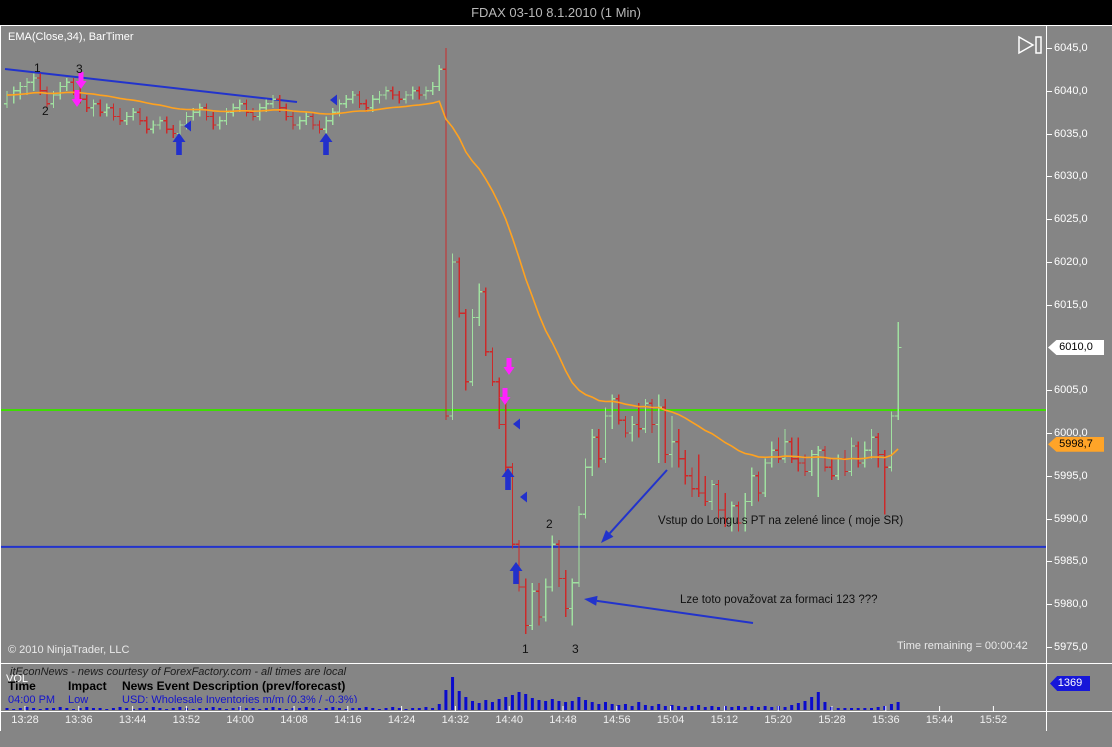  Describe the element at coordinates (0, 378) in the screenshot. I see `chart-left-border` at that location.